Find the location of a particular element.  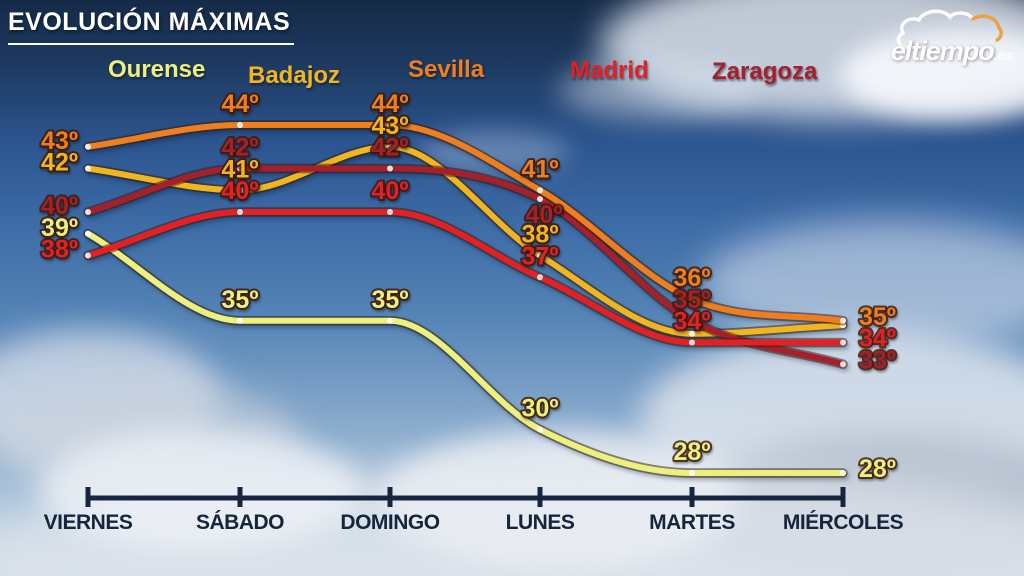

axis-day-label: MARTES is located at coordinates (692, 522).